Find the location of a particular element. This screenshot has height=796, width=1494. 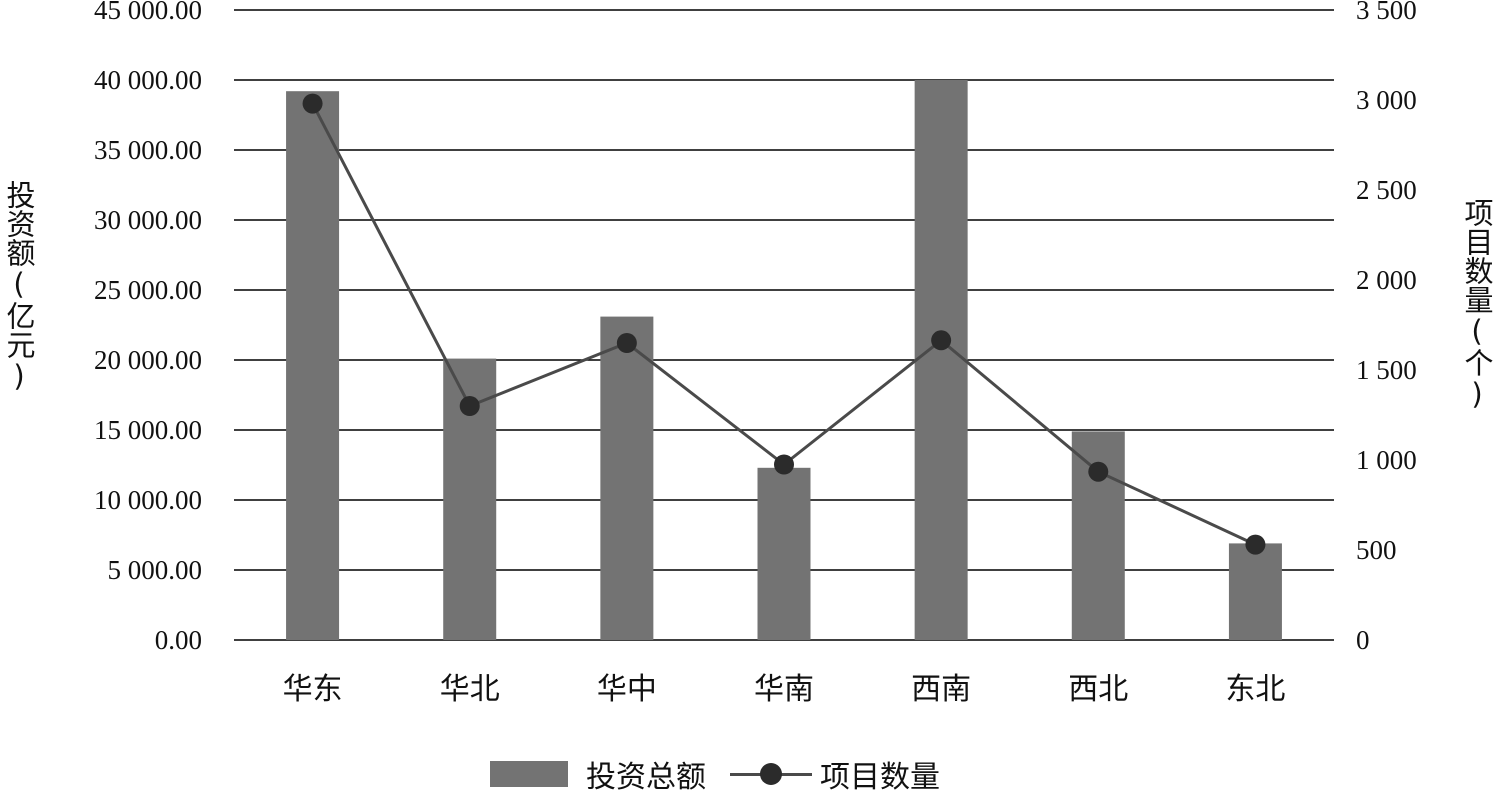

bar-华中 is located at coordinates (627, 478).